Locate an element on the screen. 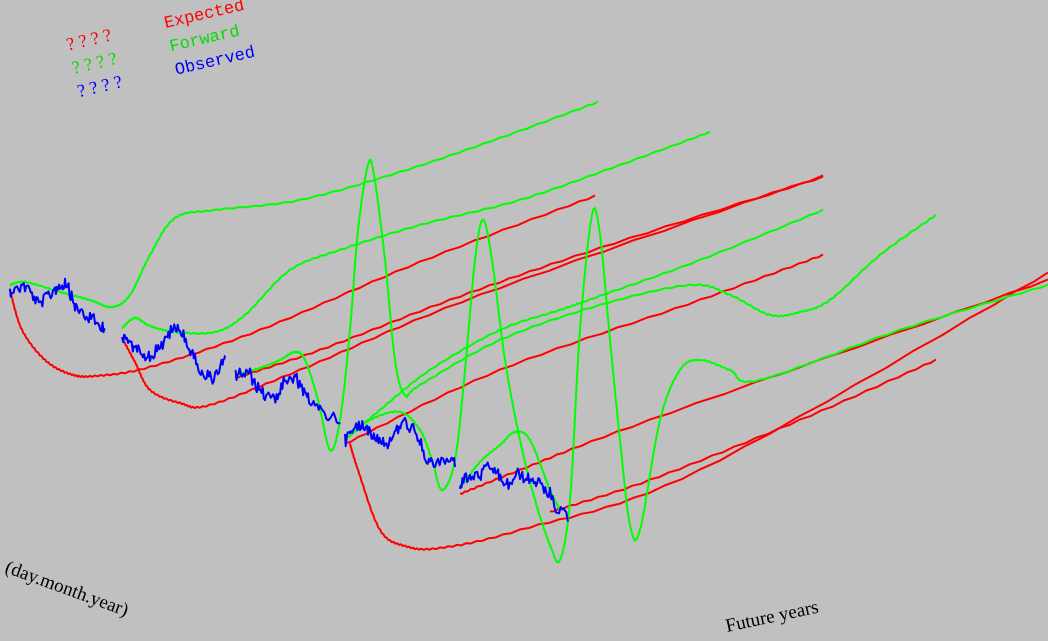 This screenshot has height=641, width=1048. date-axis-label: (day.month.year) is located at coordinates (66, 589).